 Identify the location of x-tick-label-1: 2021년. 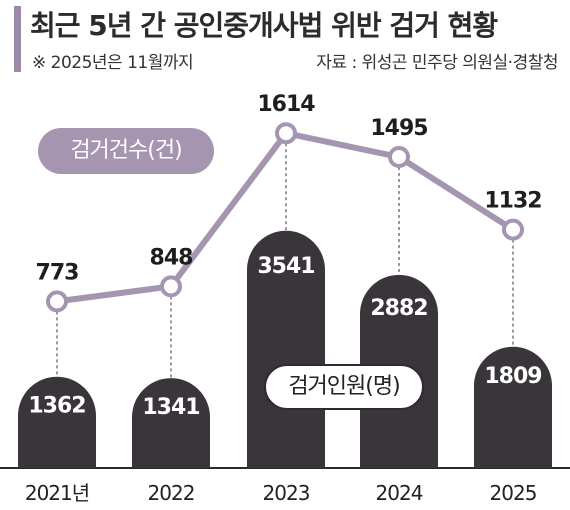
(57, 493).